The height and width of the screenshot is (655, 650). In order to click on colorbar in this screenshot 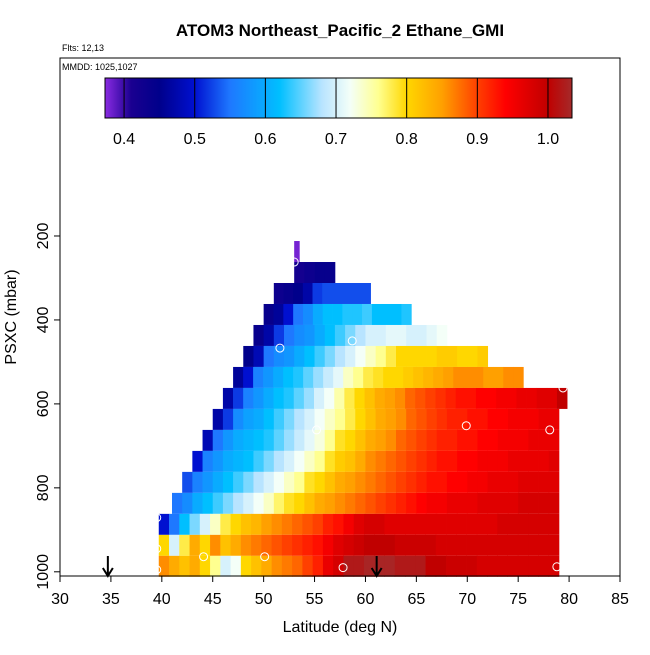, I will do `click(338, 98)`.